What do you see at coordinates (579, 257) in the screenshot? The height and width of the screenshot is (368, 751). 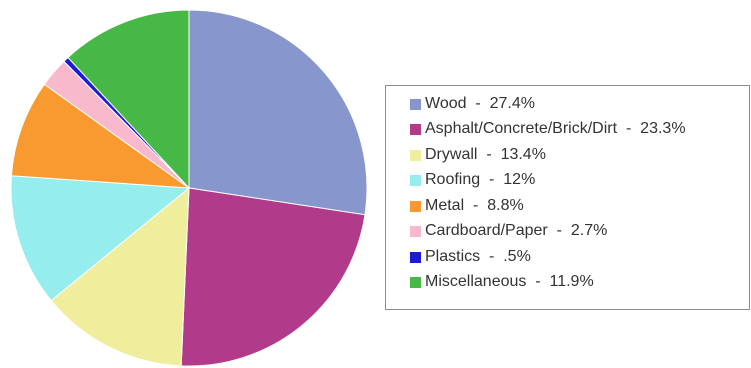 I see `legend-item: Plastics - .5%` at bounding box center [579, 257].